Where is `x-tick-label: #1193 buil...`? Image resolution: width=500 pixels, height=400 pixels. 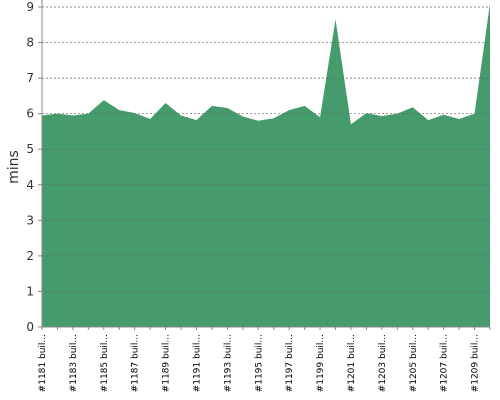
x-tick-label: #1193 buil... is located at coordinates (228, 363).